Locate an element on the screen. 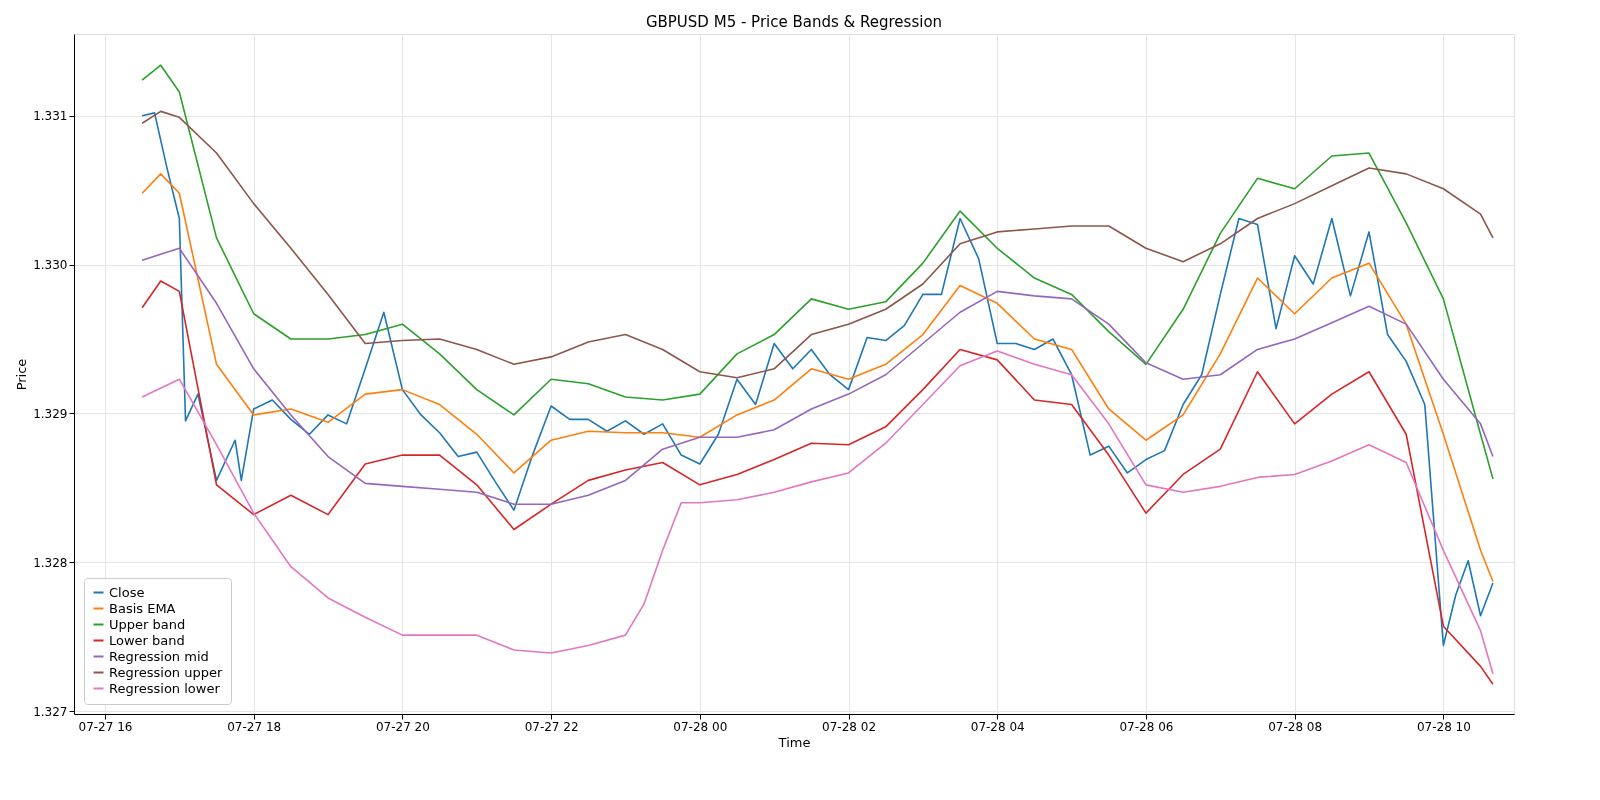 The image size is (1600, 800). x-tick-label: 07-27 22 is located at coordinates (551, 726).